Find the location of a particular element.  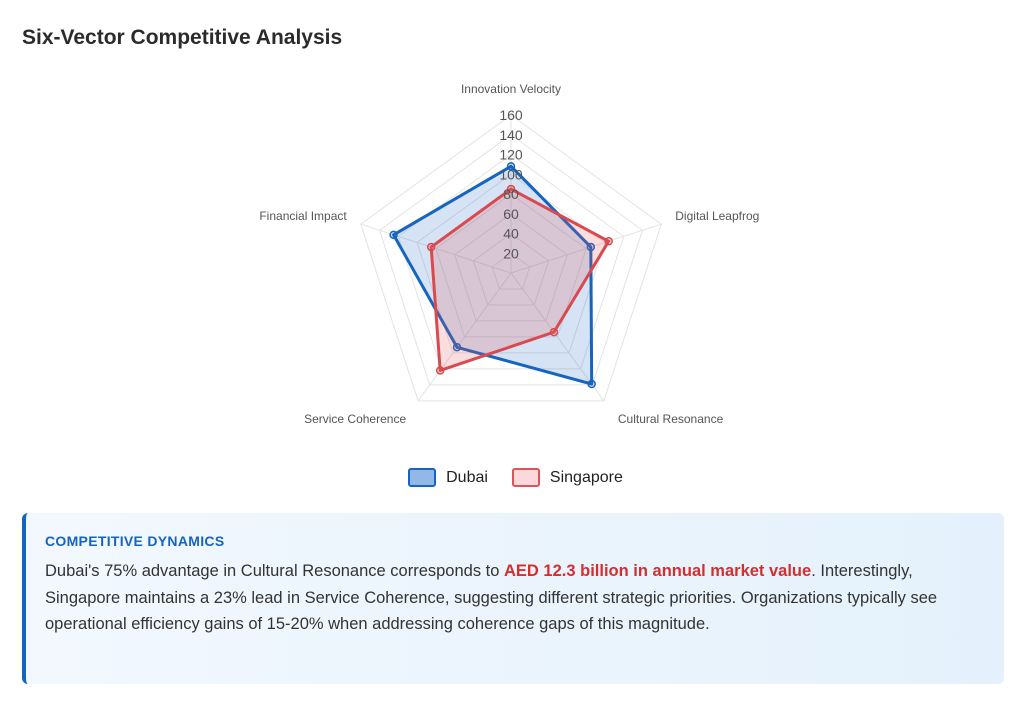

tick-label-20: 20 is located at coordinates (511, 253).